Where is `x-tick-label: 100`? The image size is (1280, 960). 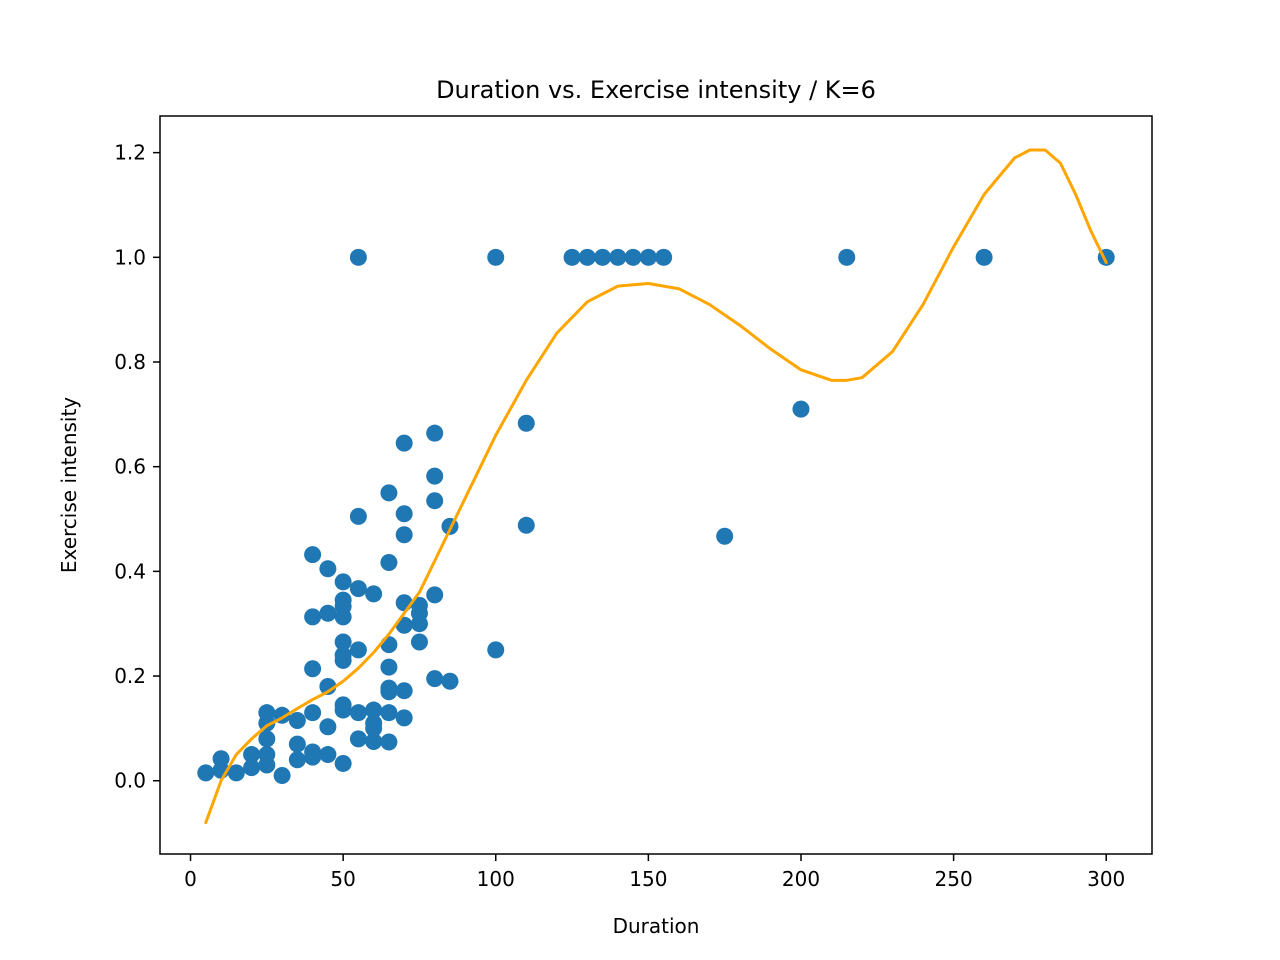
x-tick-label: 100 is located at coordinates (496, 879).